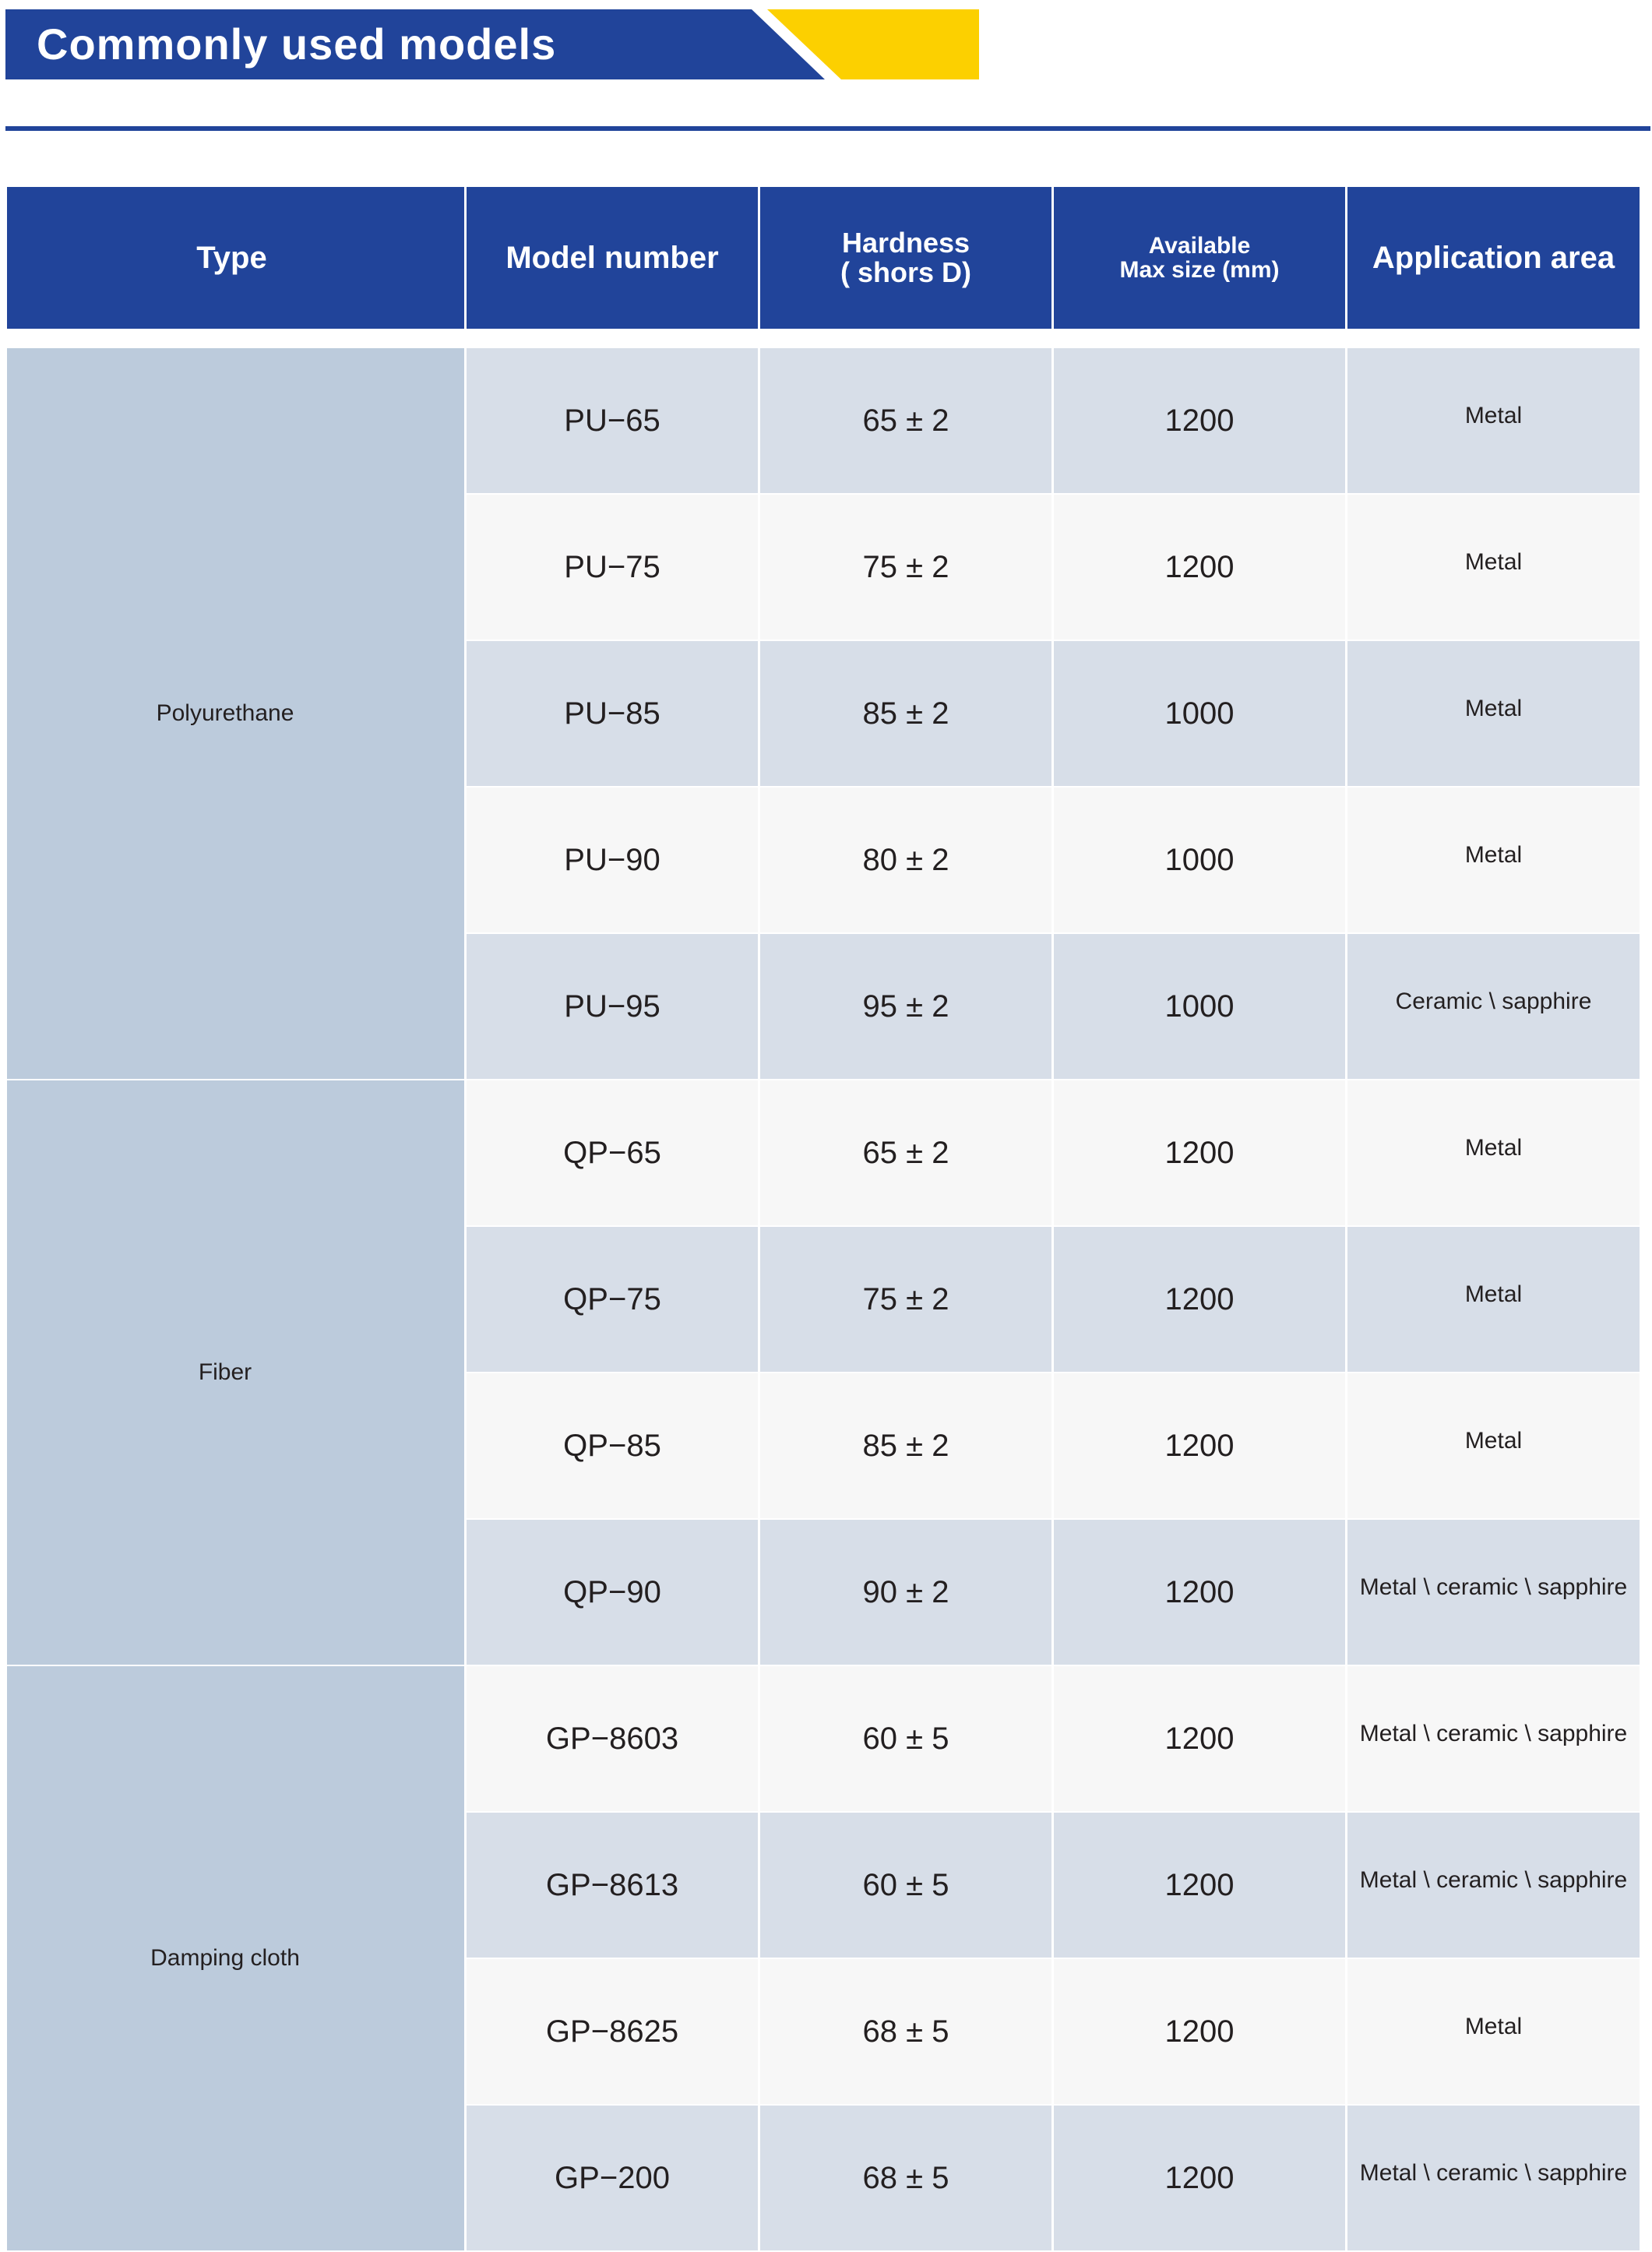 The height and width of the screenshot is (2252, 1652). What do you see at coordinates (225, 713) in the screenshot?
I see `type-label: Polyurethane` at bounding box center [225, 713].